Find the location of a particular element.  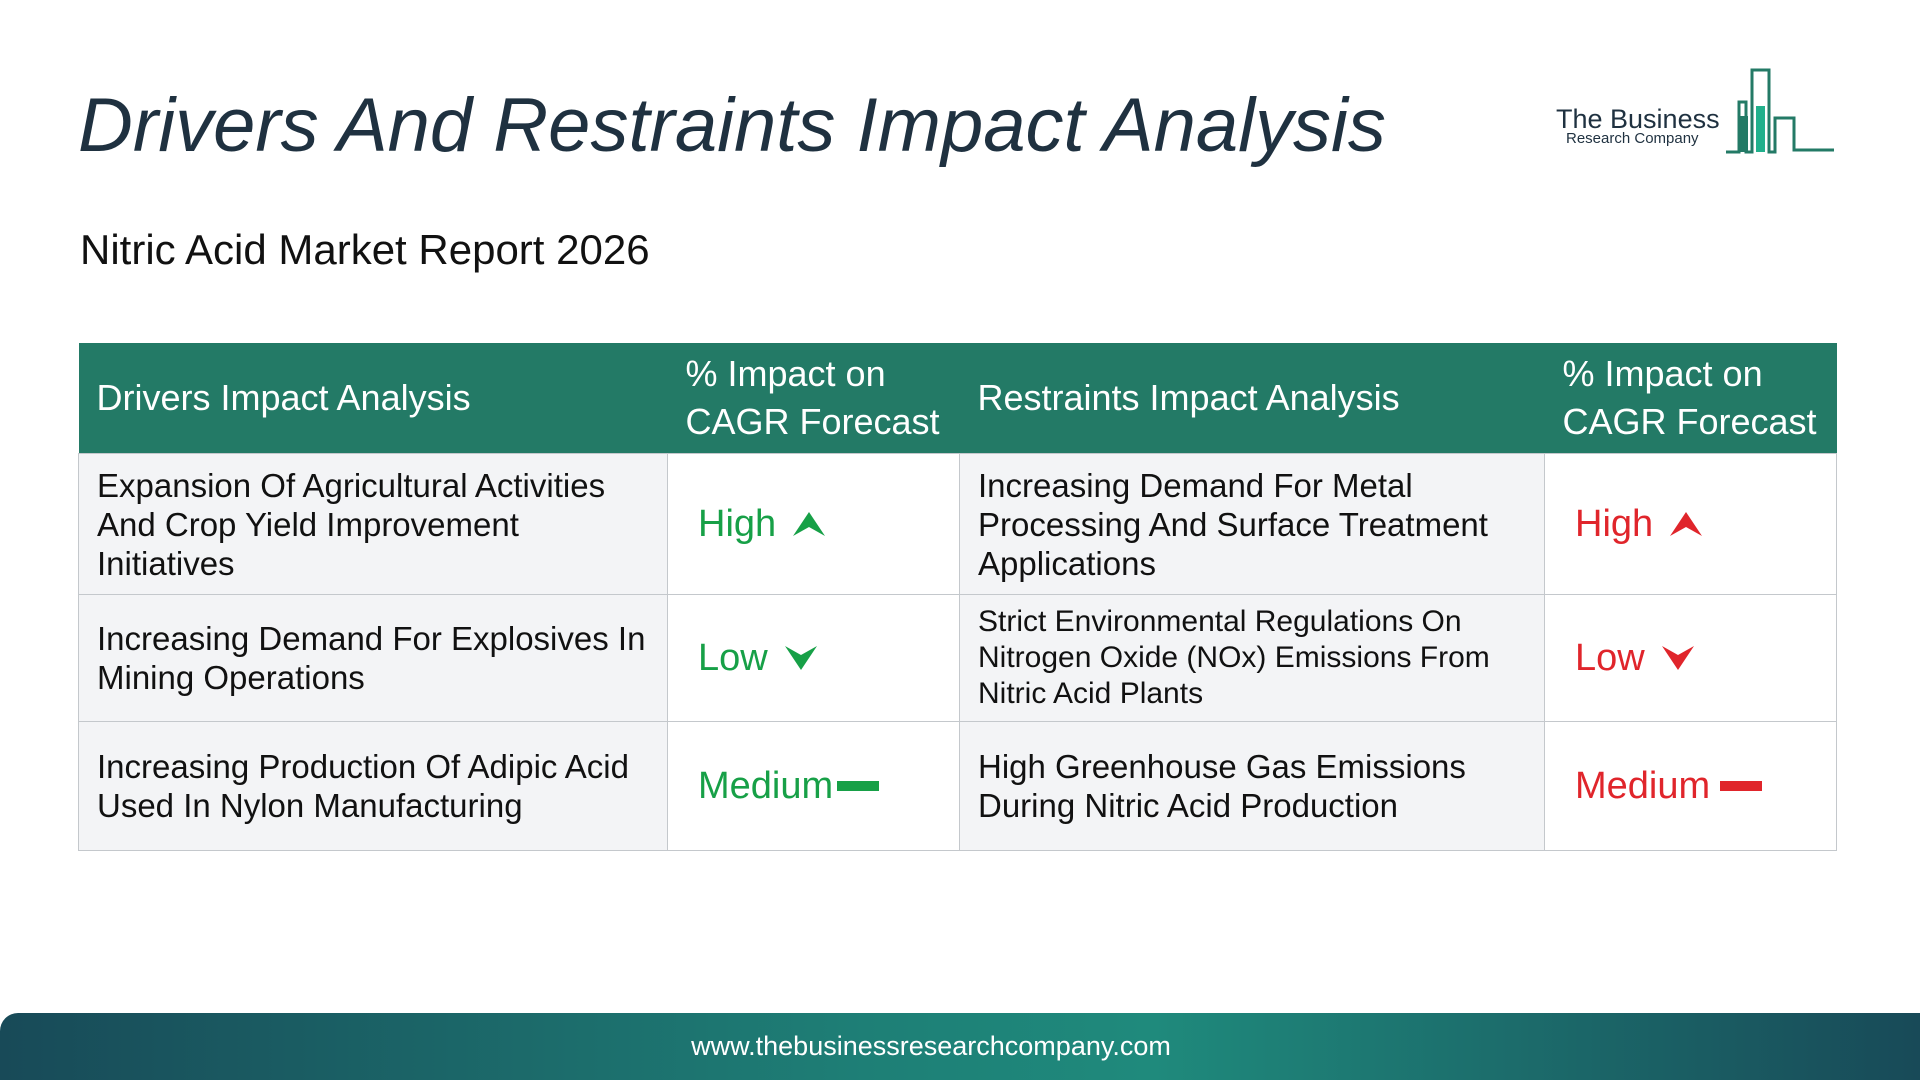

report-subtitle: Nitric Acid Market Report 2026 is located at coordinates (365, 249).